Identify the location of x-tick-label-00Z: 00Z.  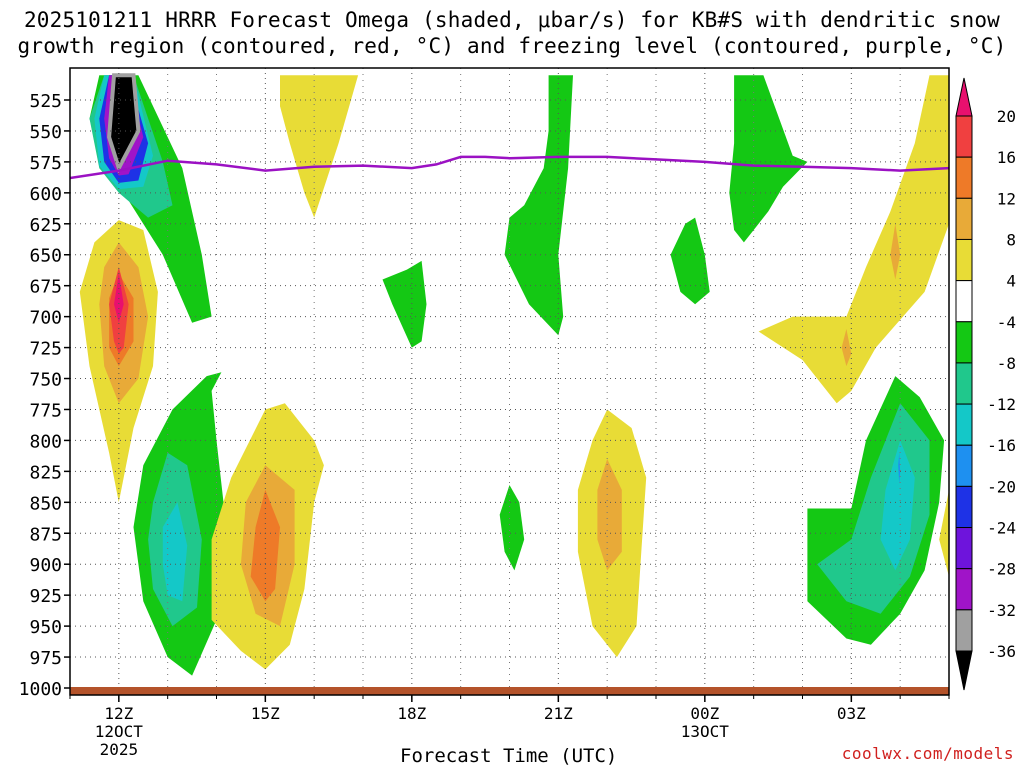
(704, 713).